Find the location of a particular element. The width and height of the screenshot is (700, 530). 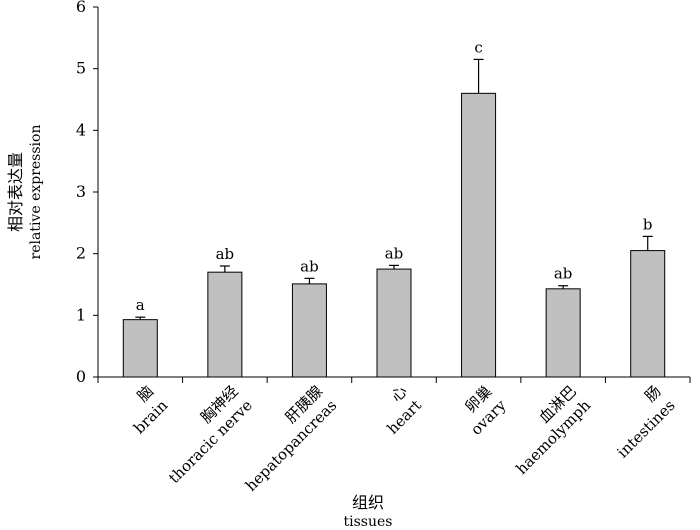

x-tick-label: 肠intestines is located at coordinates (638, 421).